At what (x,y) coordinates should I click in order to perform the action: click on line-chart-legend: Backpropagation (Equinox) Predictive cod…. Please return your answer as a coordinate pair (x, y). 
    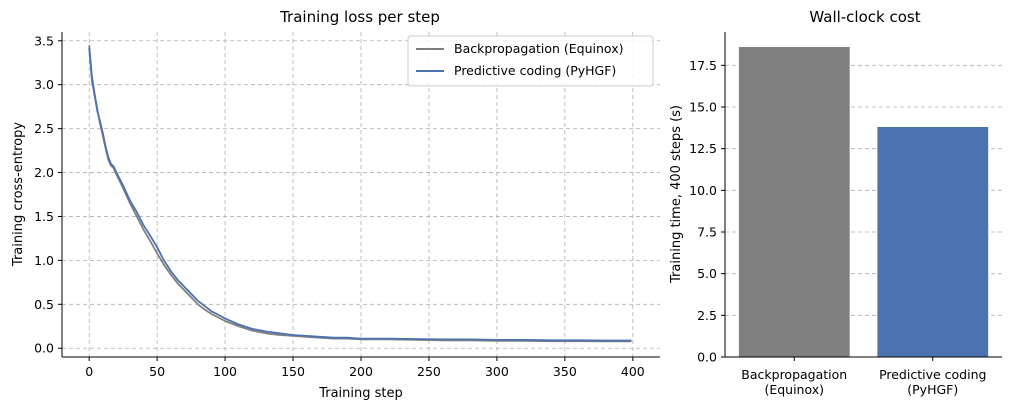
    Looking at the image, I should click on (530, 61).